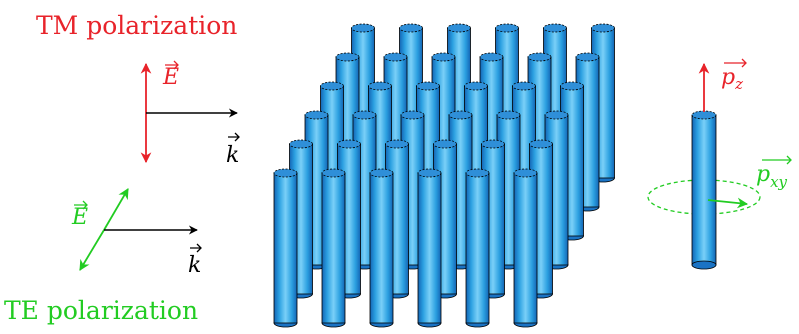 Image resolution: width=799 pixels, height=334 pixels. I want to click on tm-k-label-text: k, so click(232, 155).